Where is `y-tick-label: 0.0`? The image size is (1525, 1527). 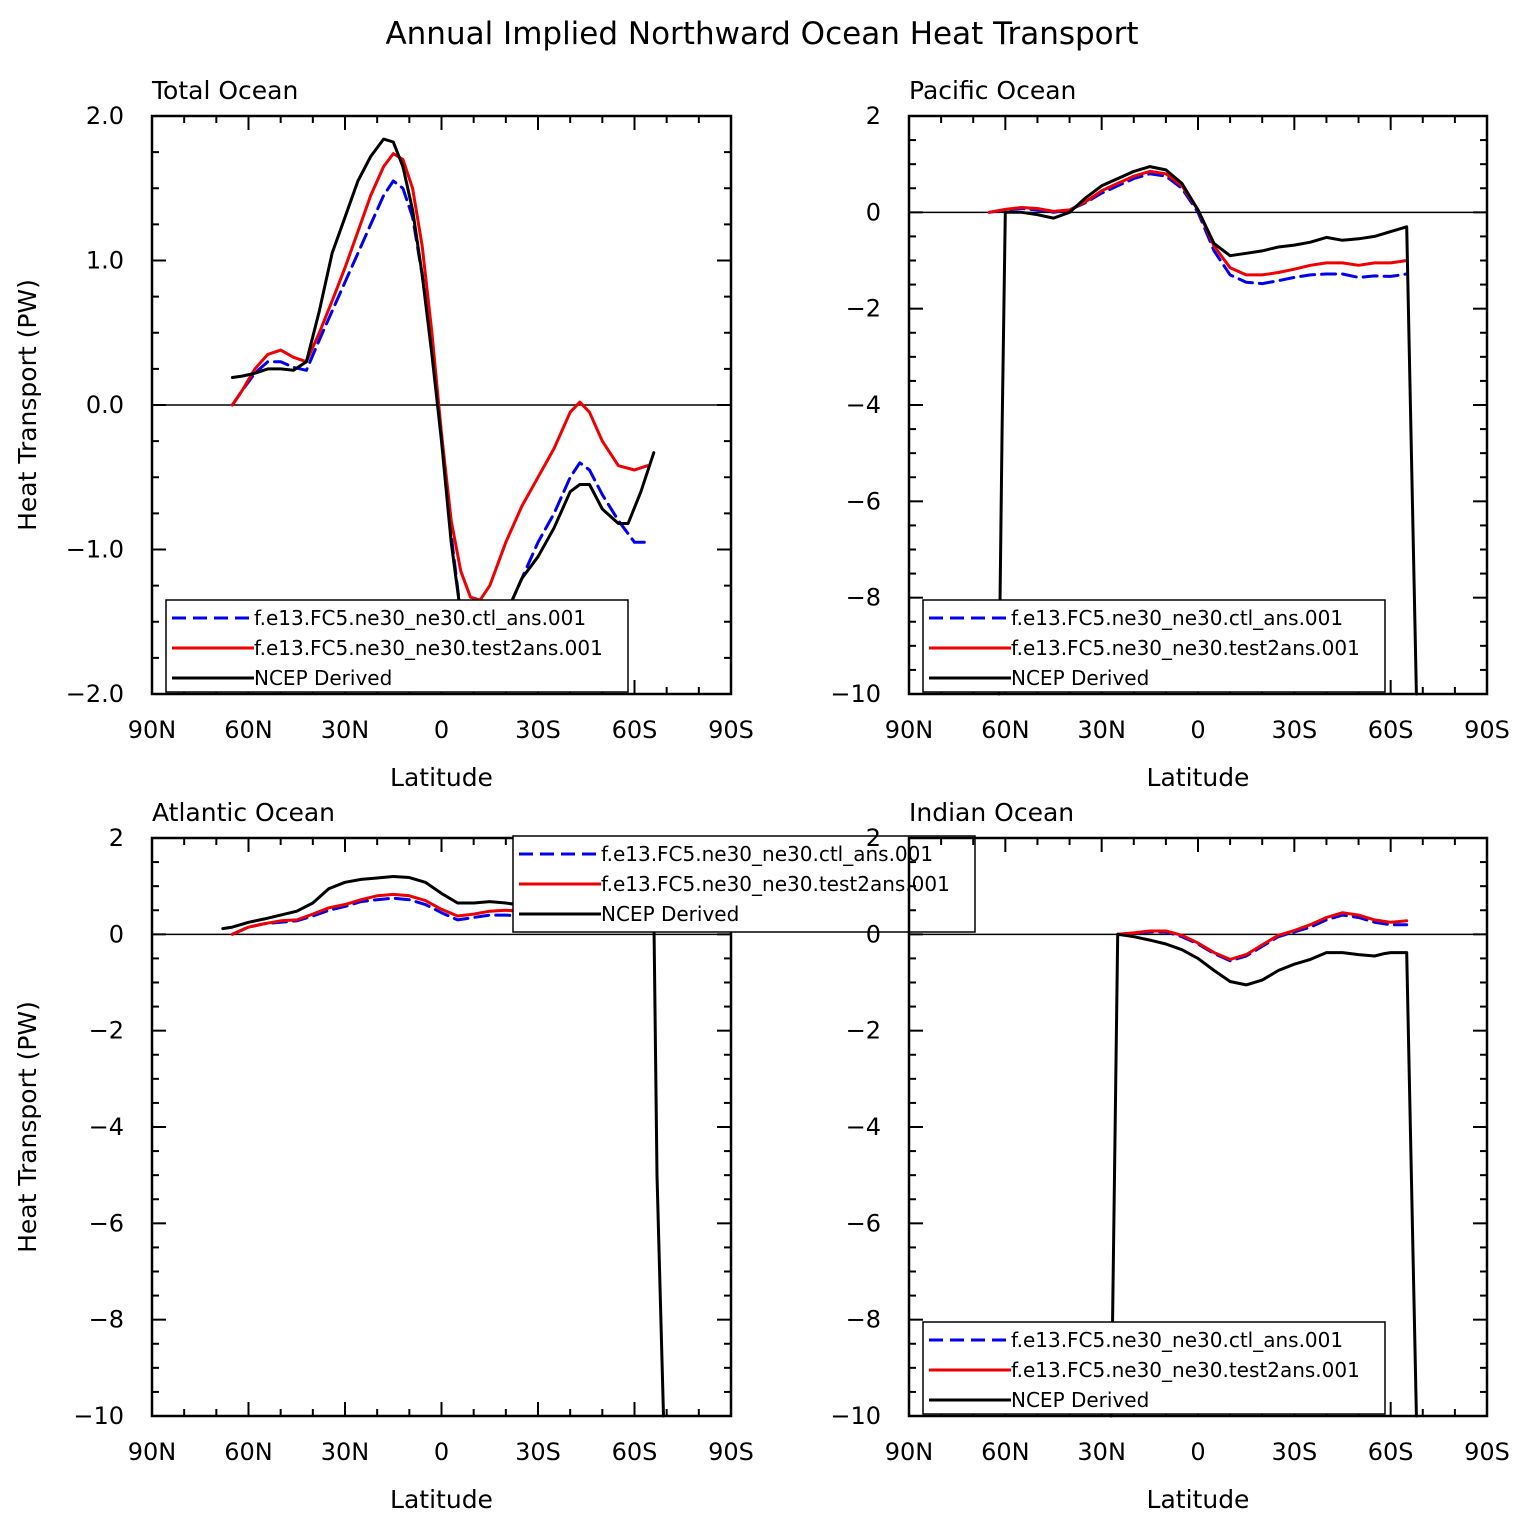 y-tick-label: 0.0 is located at coordinates (105, 405).